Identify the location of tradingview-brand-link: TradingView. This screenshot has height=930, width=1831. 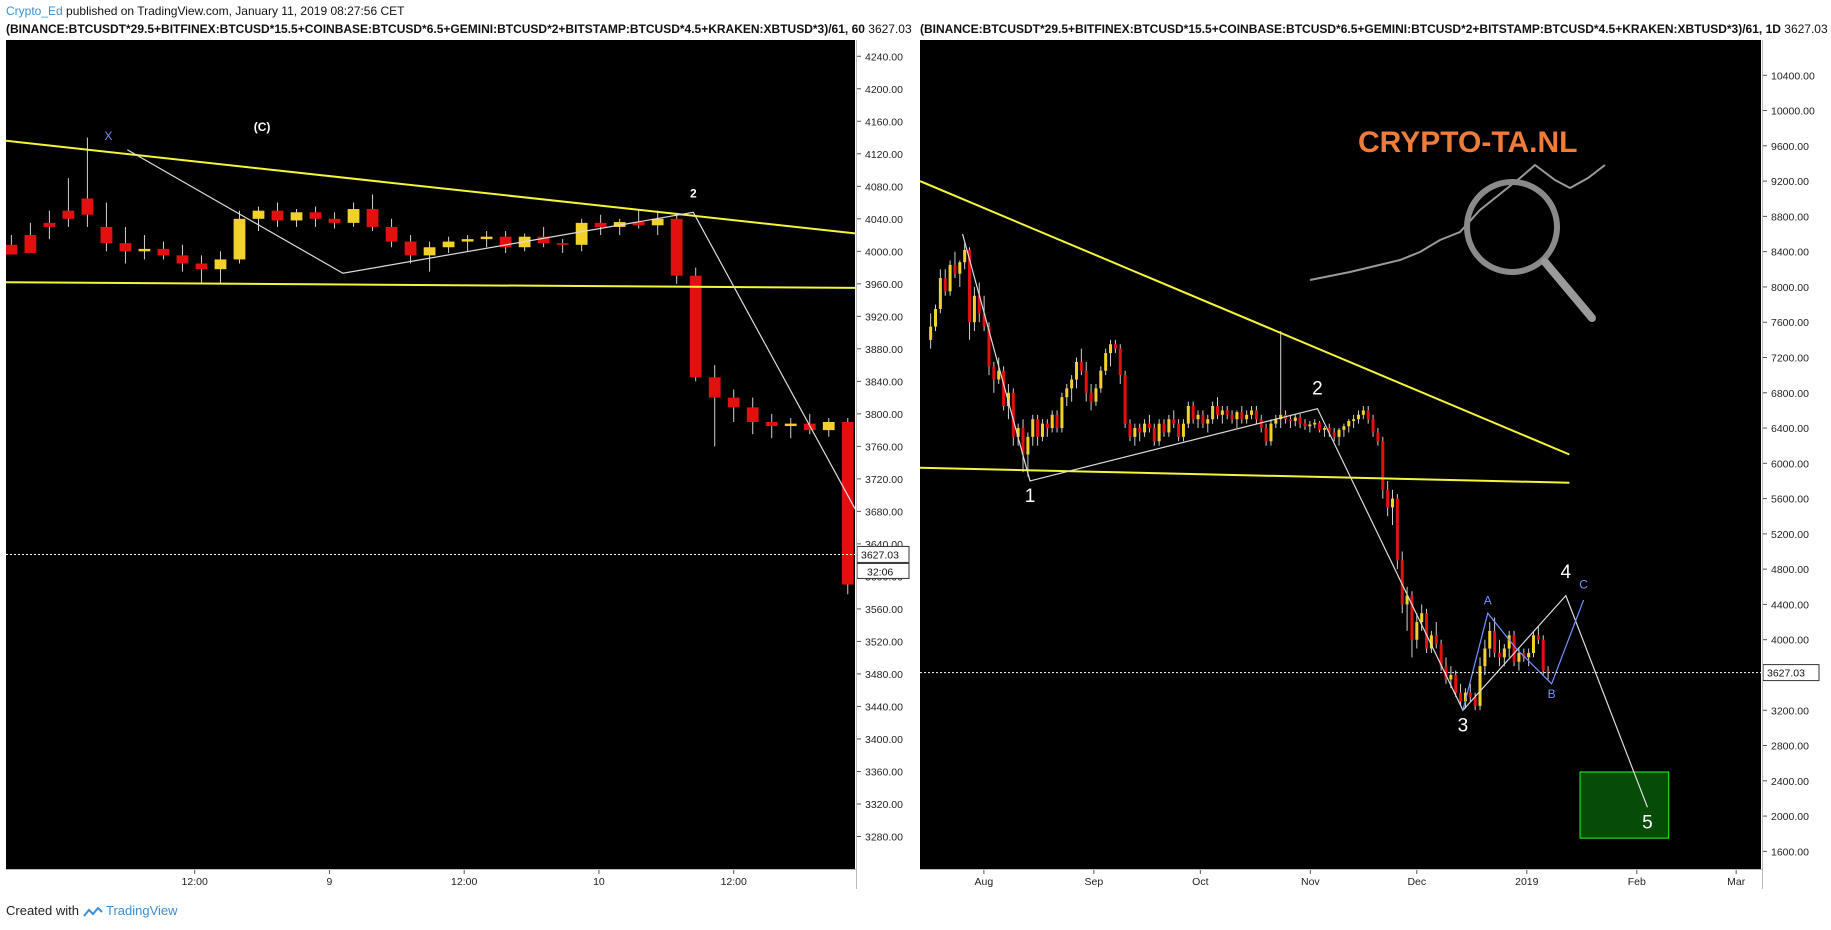
(141, 910).